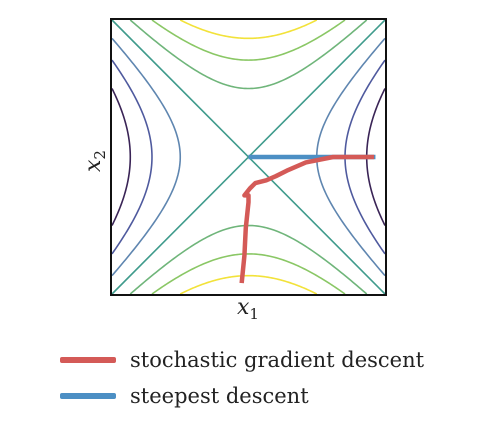  What do you see at coordinates (219, 396) in the screenshot?
I see `legend-label-steepest: steepest descent` at bounding box center [219, 396].